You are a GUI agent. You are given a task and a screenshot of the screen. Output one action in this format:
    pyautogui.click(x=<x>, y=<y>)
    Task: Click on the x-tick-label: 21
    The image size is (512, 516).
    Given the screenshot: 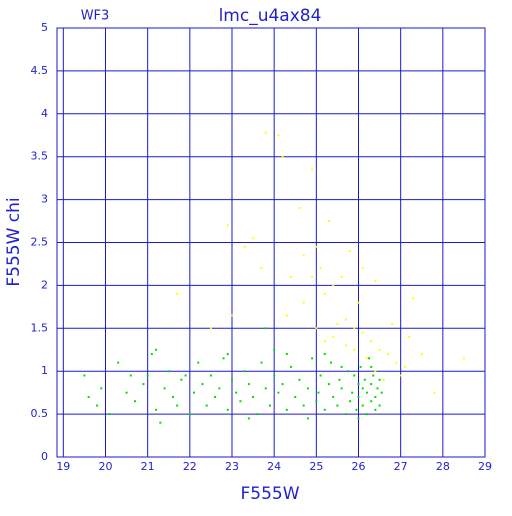 What is the action you would take?
    pyautogui.click(x=148, y=466)
    